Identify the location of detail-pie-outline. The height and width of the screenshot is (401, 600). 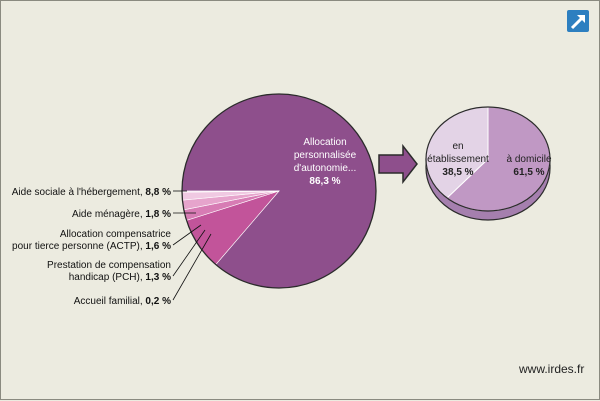
(488, 159).